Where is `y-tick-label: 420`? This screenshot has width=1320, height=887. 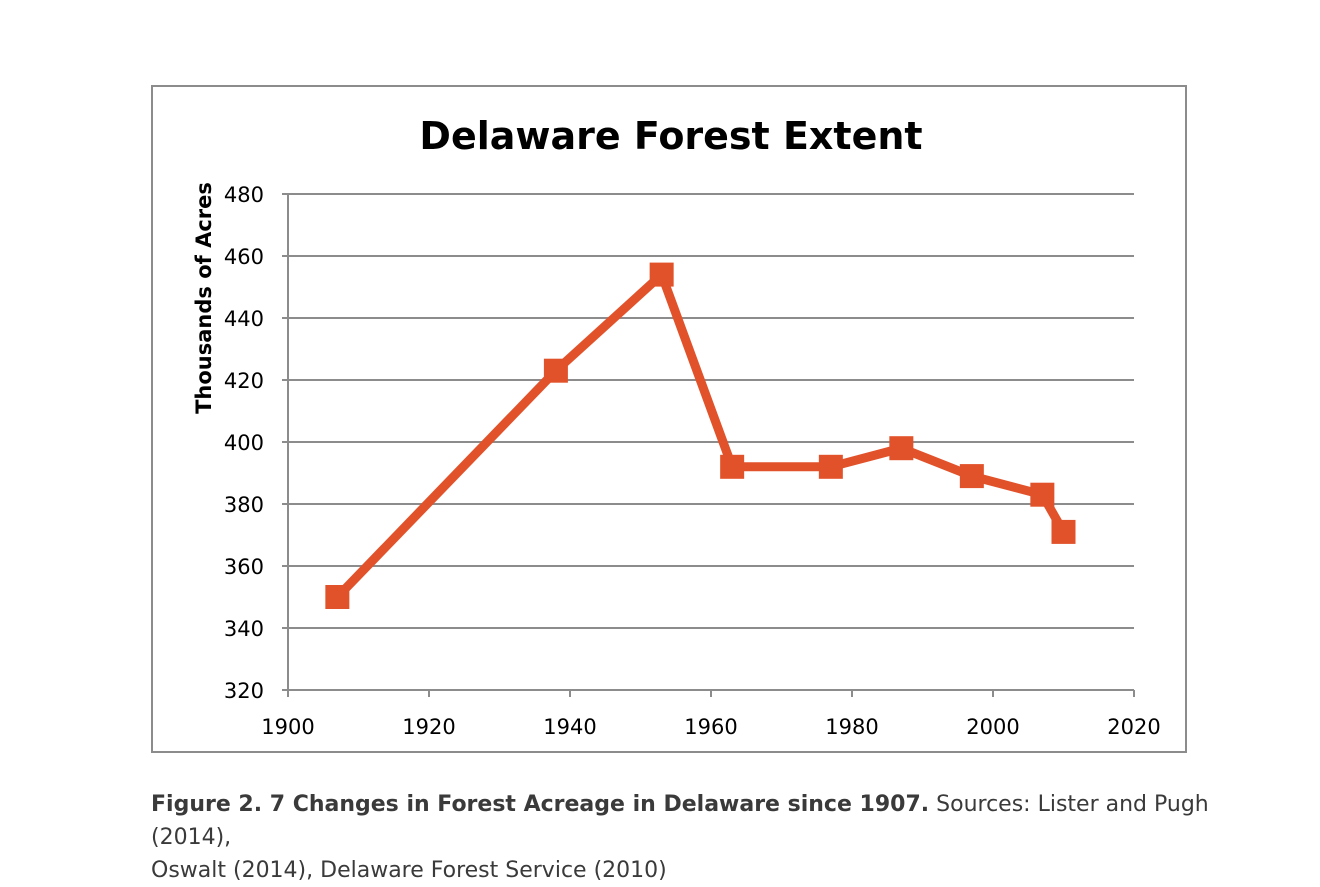 y-tick-label: 420 is located at coordinates (244, 381).